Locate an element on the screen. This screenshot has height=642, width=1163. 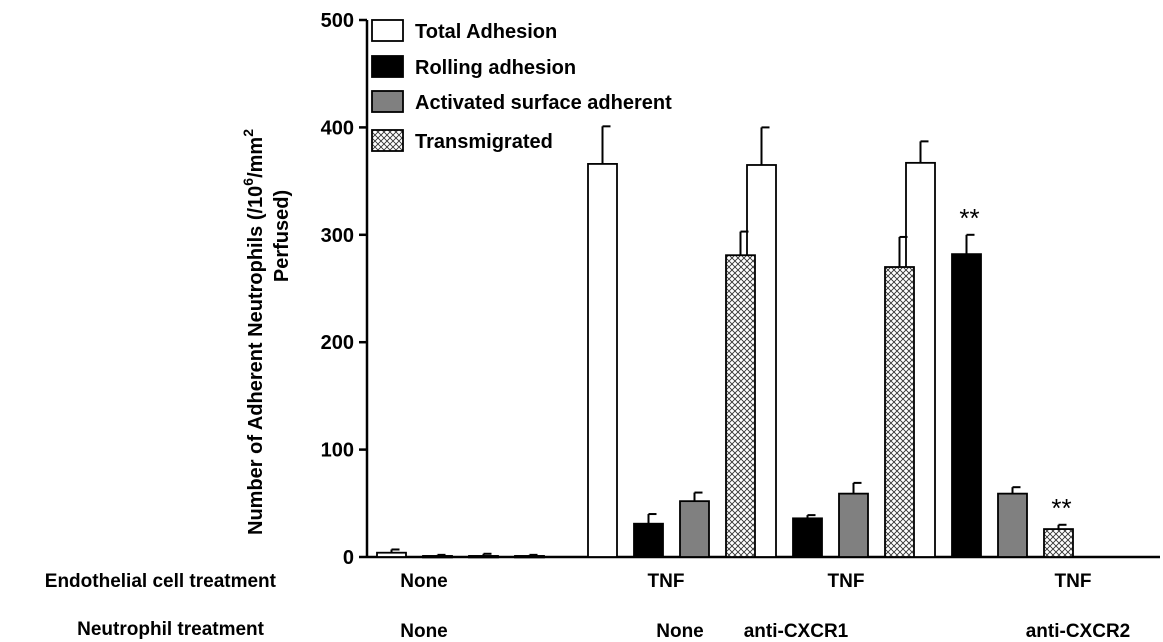
legend-label: Rolling adhesion is located at coordinates (495, 68).